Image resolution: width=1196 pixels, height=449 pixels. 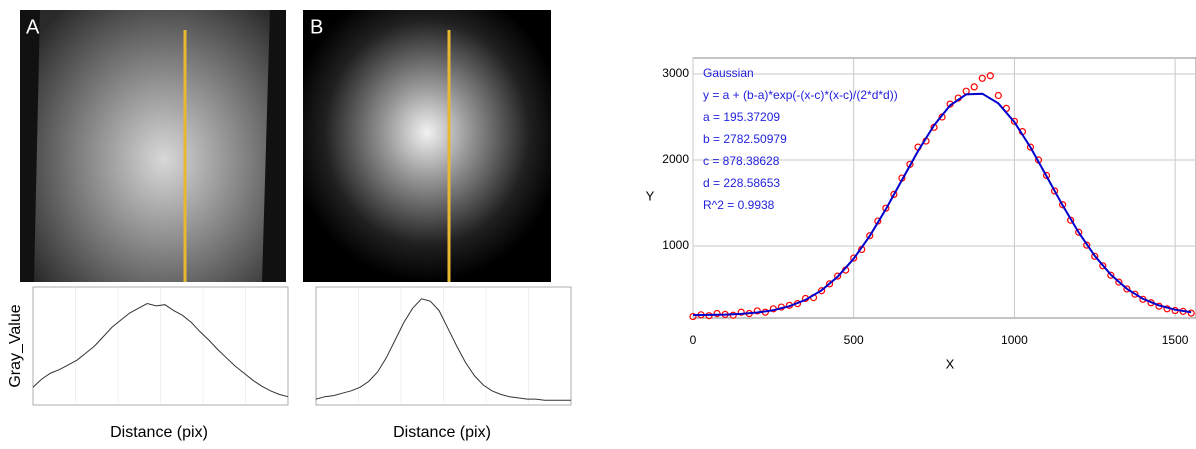 What do you see at coordinates (800, 95) in the screenshot?
I see `fit-annotation: y = a + (b-a)*exp(-(x-c)*(x-c)/(2*d*d))` at bounding box center [800, 95].